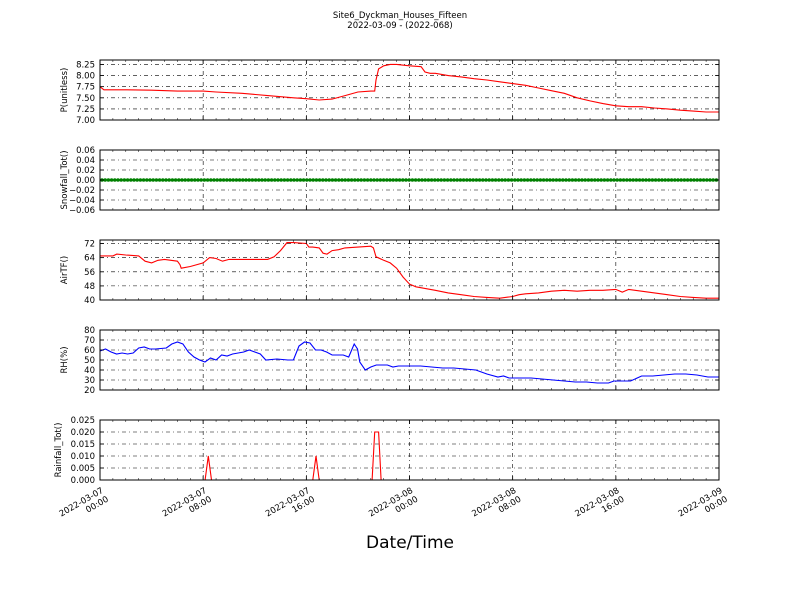 This screenshot has width=800, height=604. What do you see at coordinates (85, 88) in the screenshot?
I see `y-tick-label: 7.75` at bounding box center [85, 88].